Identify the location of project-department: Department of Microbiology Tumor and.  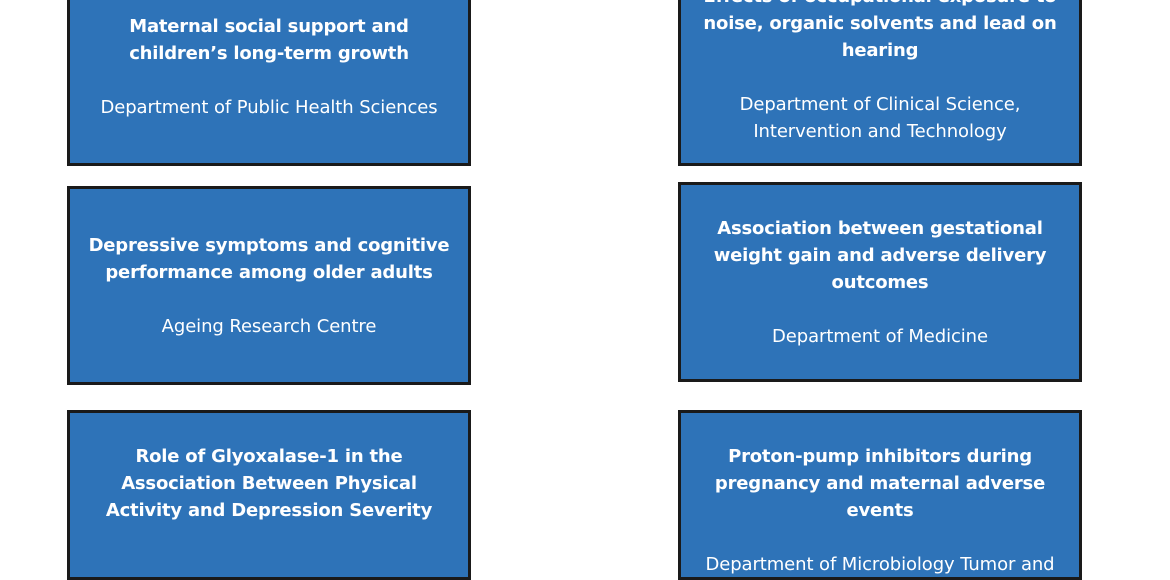
(880, 564).